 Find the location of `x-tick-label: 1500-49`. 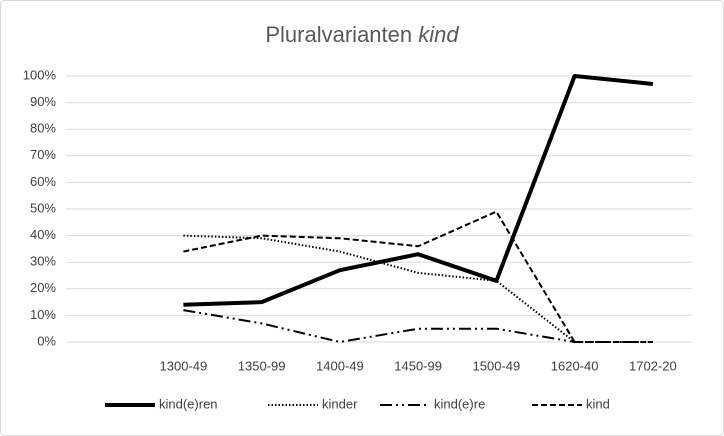

x-tick-label: 1500-49 is located at coordinates (497, 365).